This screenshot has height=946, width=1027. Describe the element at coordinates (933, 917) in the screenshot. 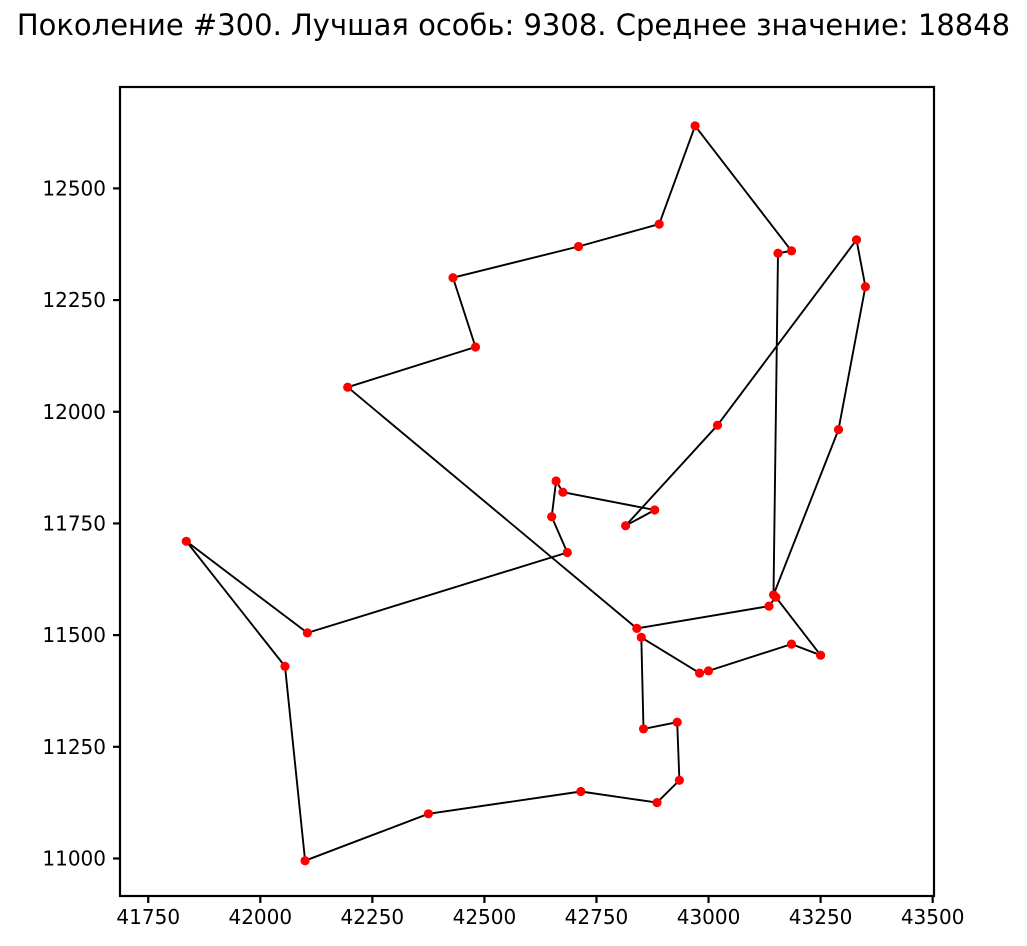

I see `x-tick-label: 43500` at that location.